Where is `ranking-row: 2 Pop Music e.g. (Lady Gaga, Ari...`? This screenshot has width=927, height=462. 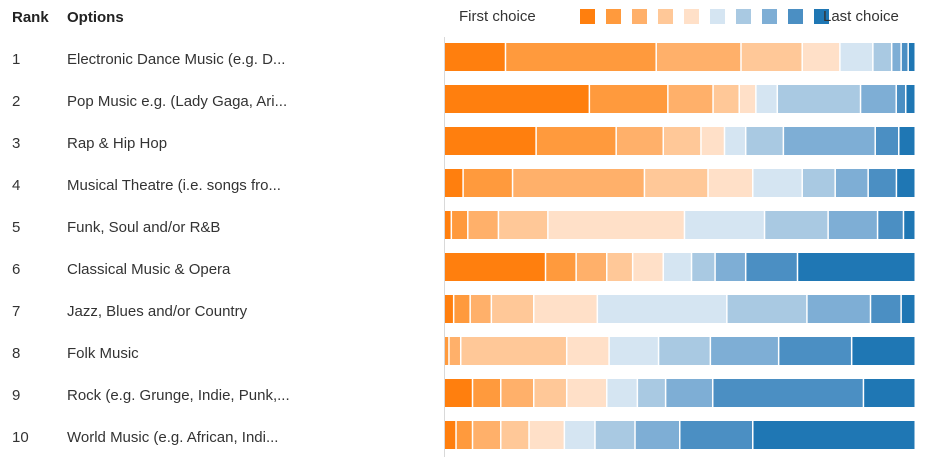
ranking-row: 2 Pop Music e.g. (Lady Gaga, Ari... is located at coordinates (463, 100).